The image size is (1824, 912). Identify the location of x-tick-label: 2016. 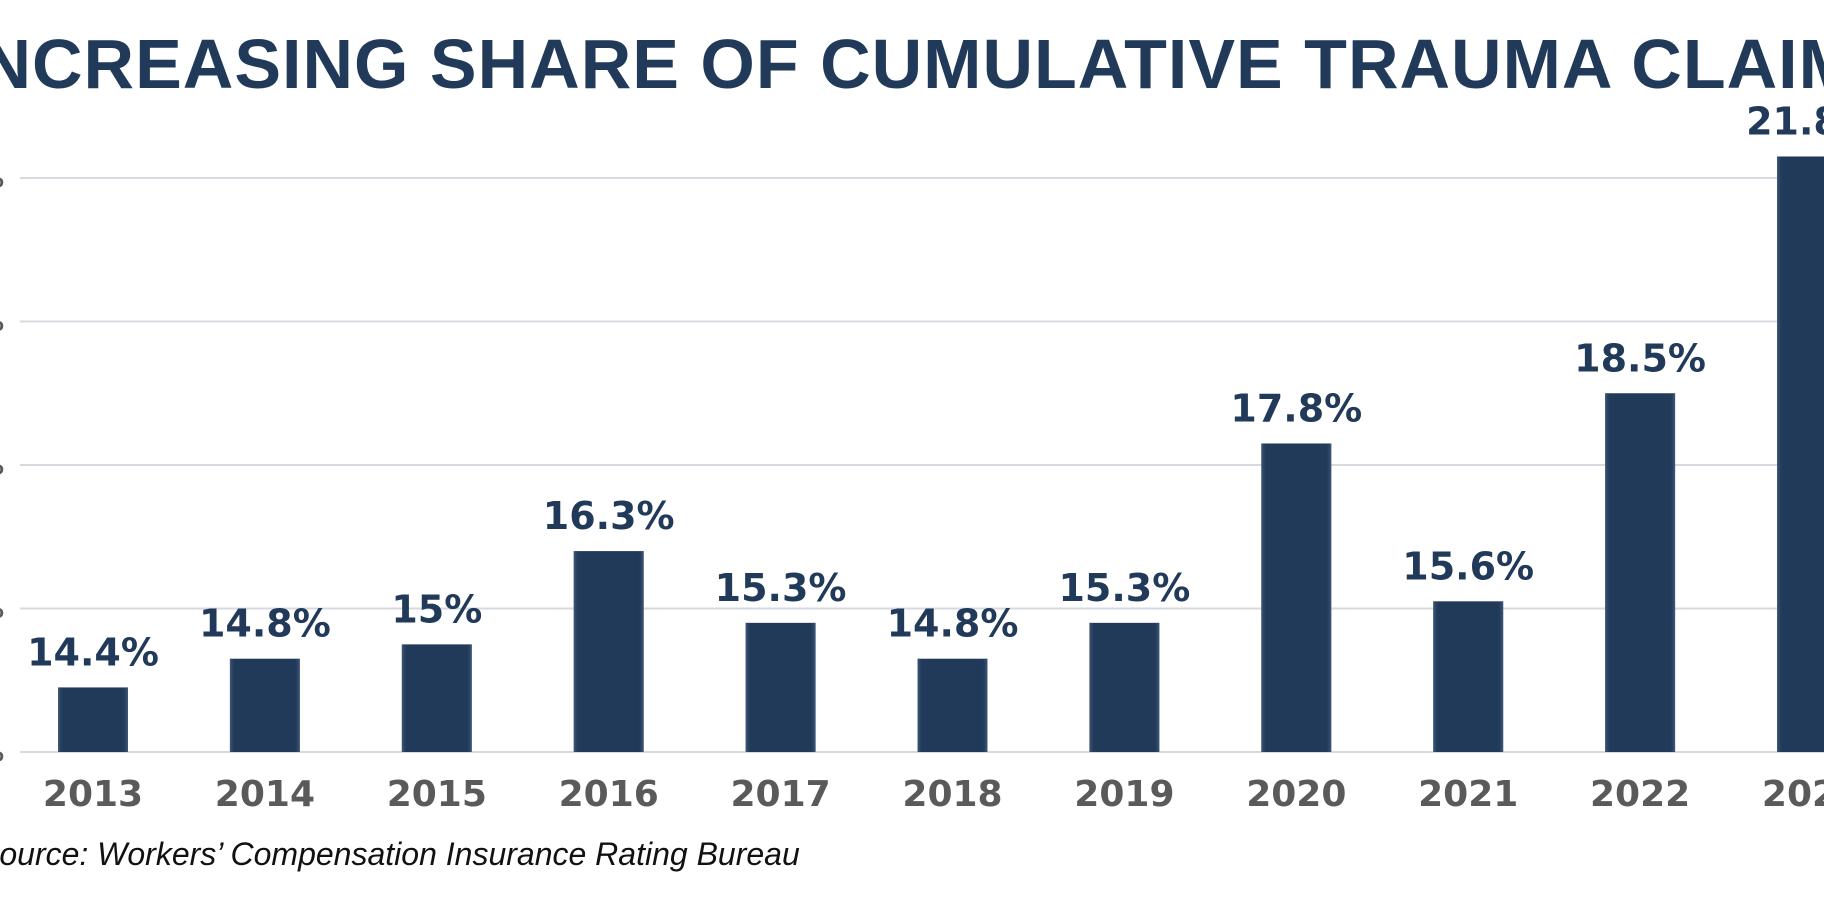
(609, 794).